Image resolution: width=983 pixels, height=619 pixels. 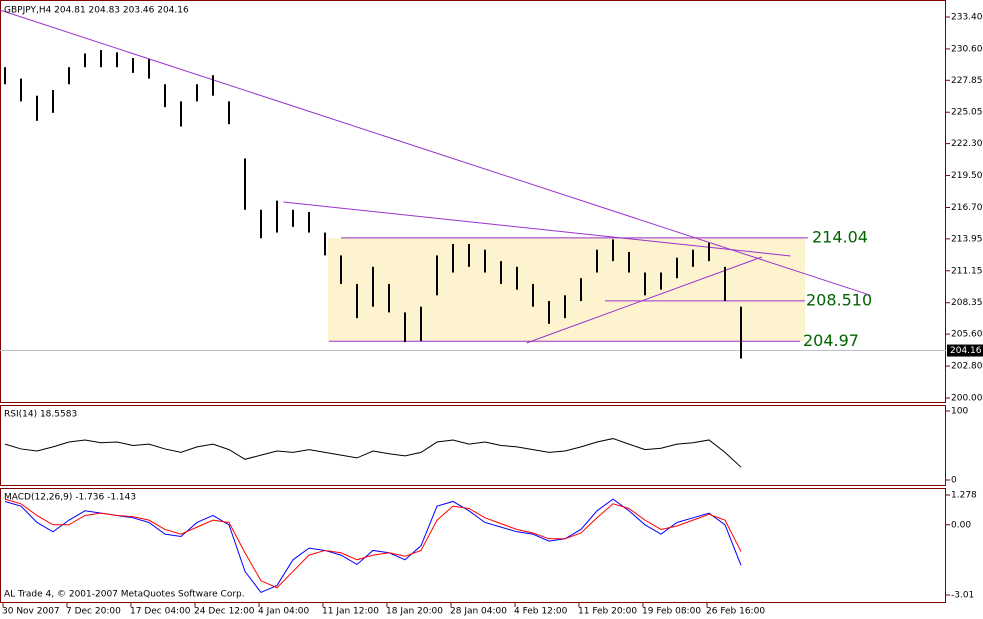 What do you see at coordinates (967, 17) in the screenshot?
I see `y-tick-label: 233.40` at bounding box center [967, 17].